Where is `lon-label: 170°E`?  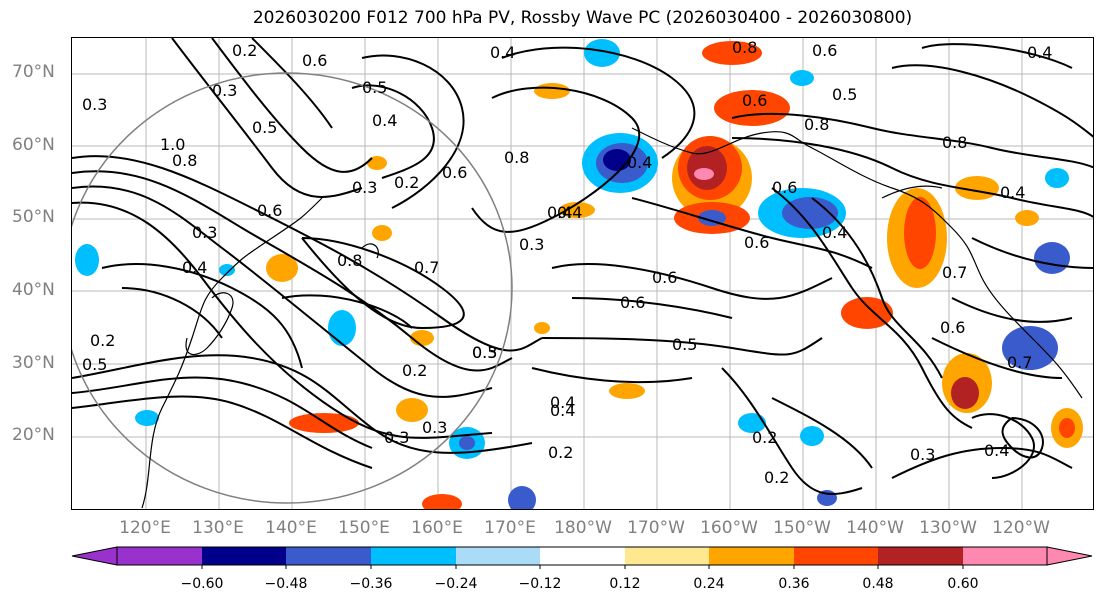 lon-label: 170°E is located at coordinates (510, 528).